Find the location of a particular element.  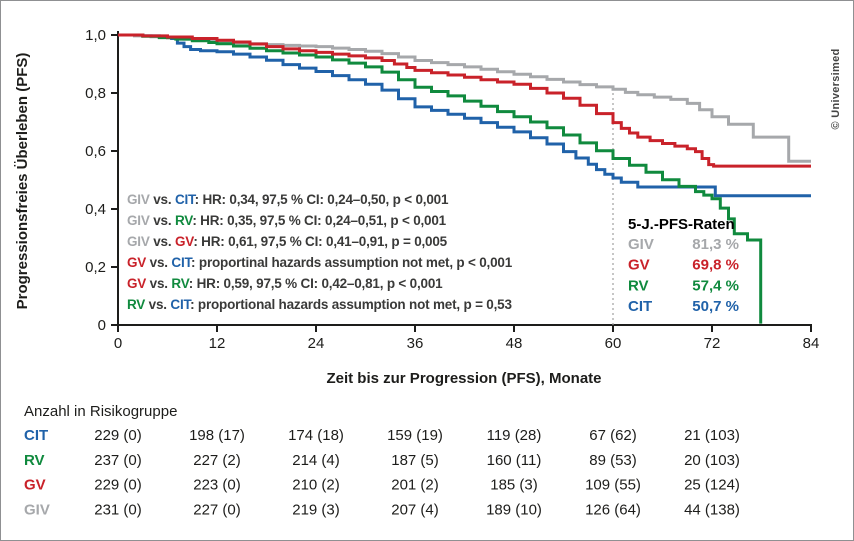

y-tick-label: 1,0 is located at coordinates (95, 35).